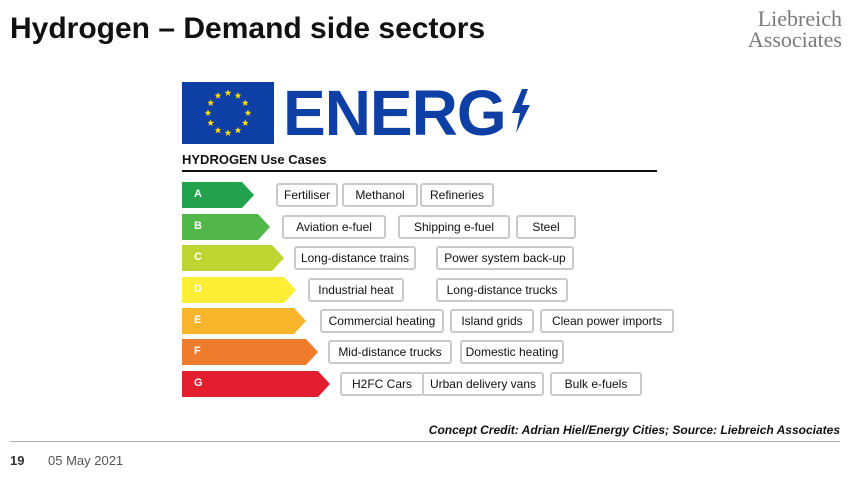  Describe the element at coordinates (86, 460) in the screenshot. I see `slide-date: 05 May 2021` at that location.